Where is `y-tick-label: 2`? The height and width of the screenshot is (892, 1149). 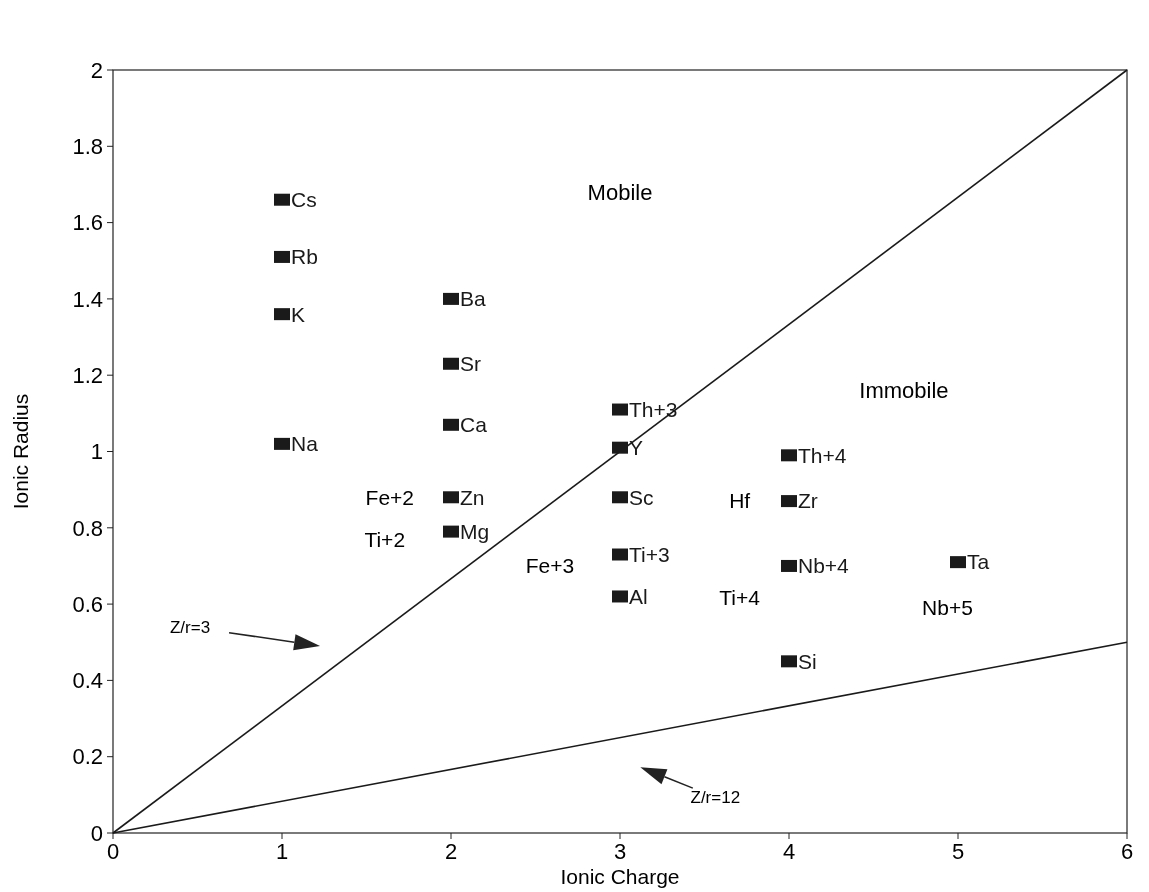 y-tick-label: 2 is located at coordinates (96, 70).